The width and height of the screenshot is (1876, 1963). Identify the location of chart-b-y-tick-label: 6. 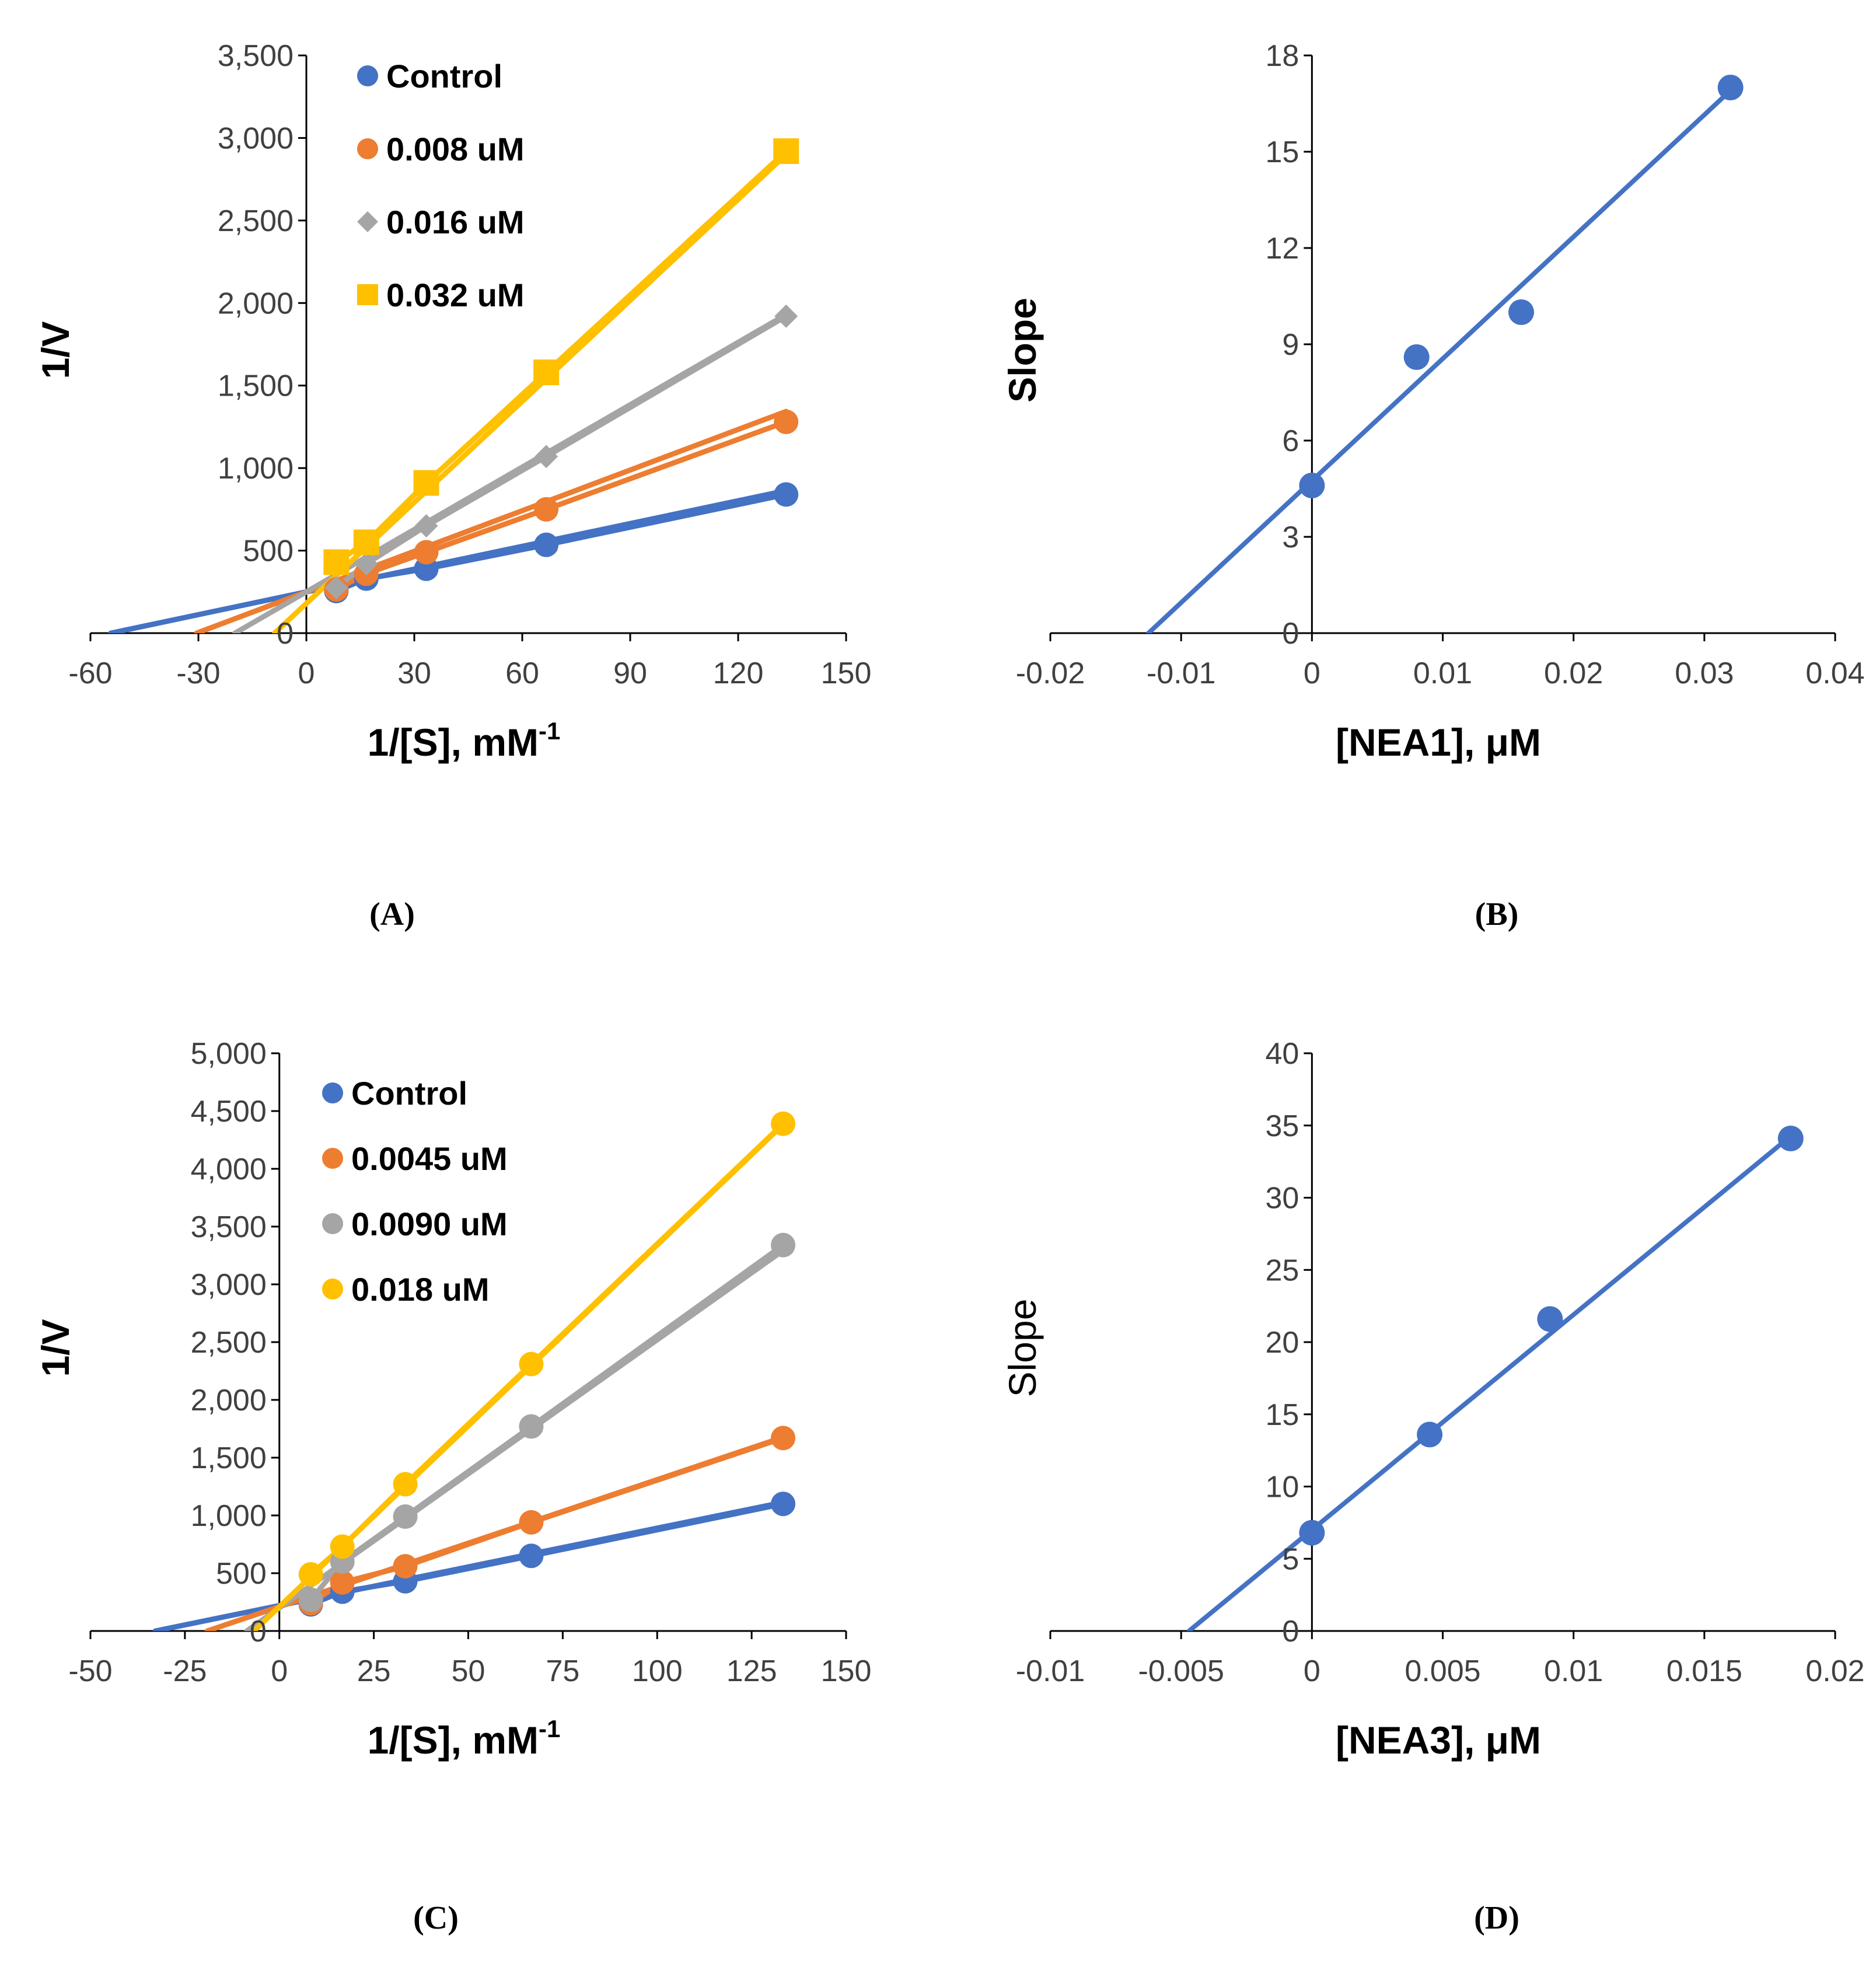
(1291, 441).